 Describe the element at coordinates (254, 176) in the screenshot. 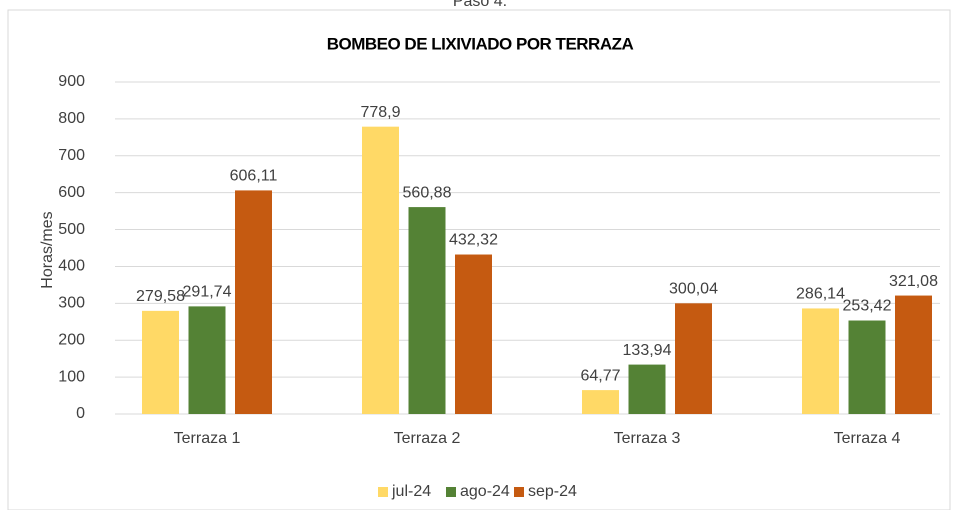

I see `data-label: 606,11` at that location.